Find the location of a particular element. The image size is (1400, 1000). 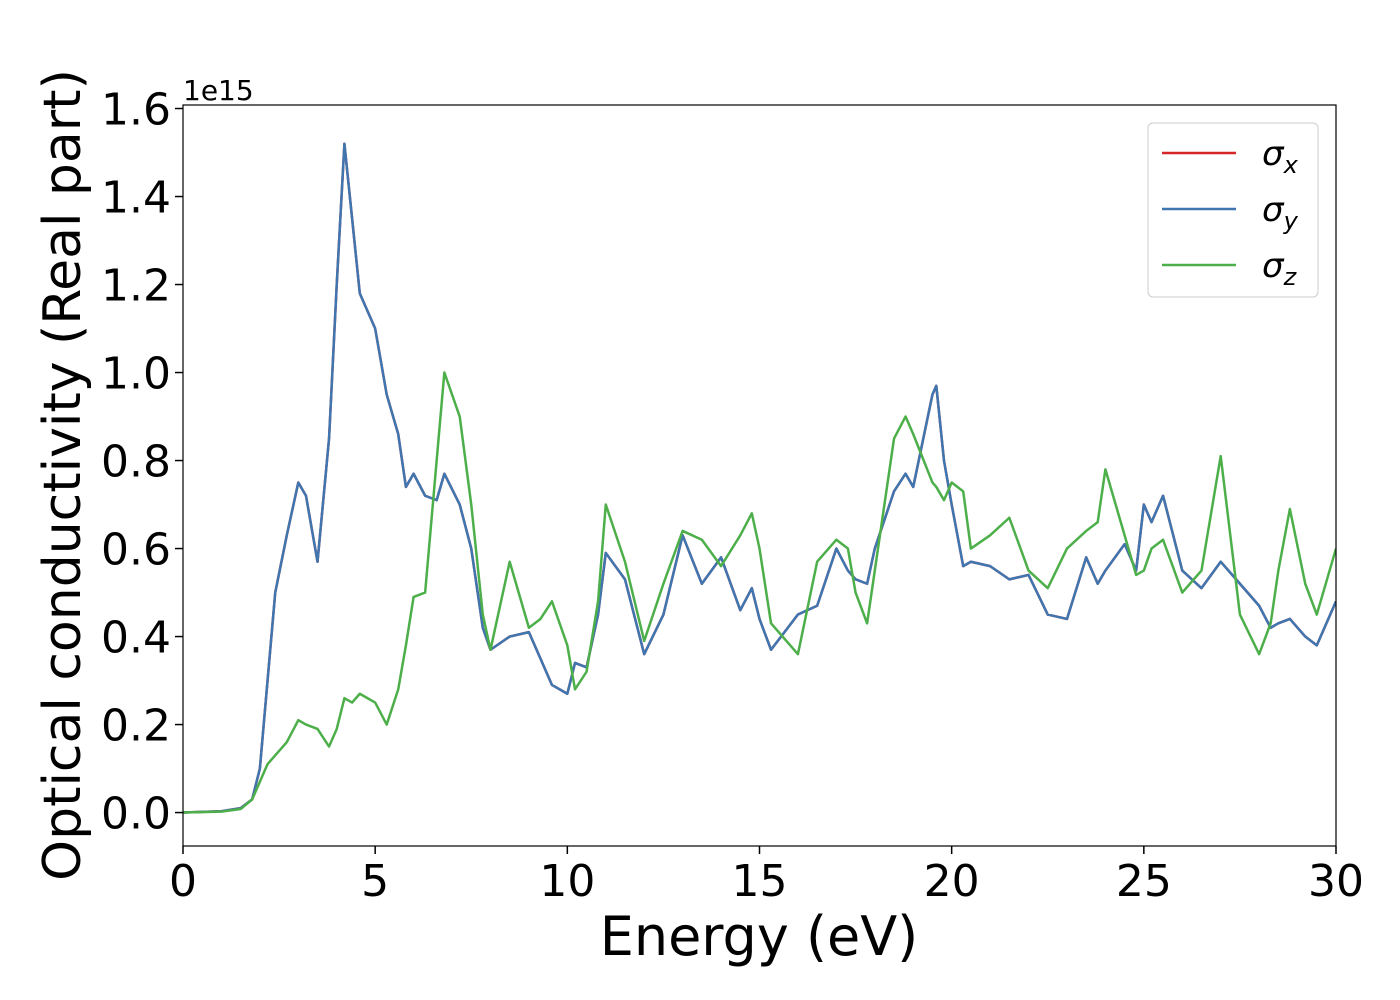

y-tick-label: 1.4 is located at coordinates (136, 198).